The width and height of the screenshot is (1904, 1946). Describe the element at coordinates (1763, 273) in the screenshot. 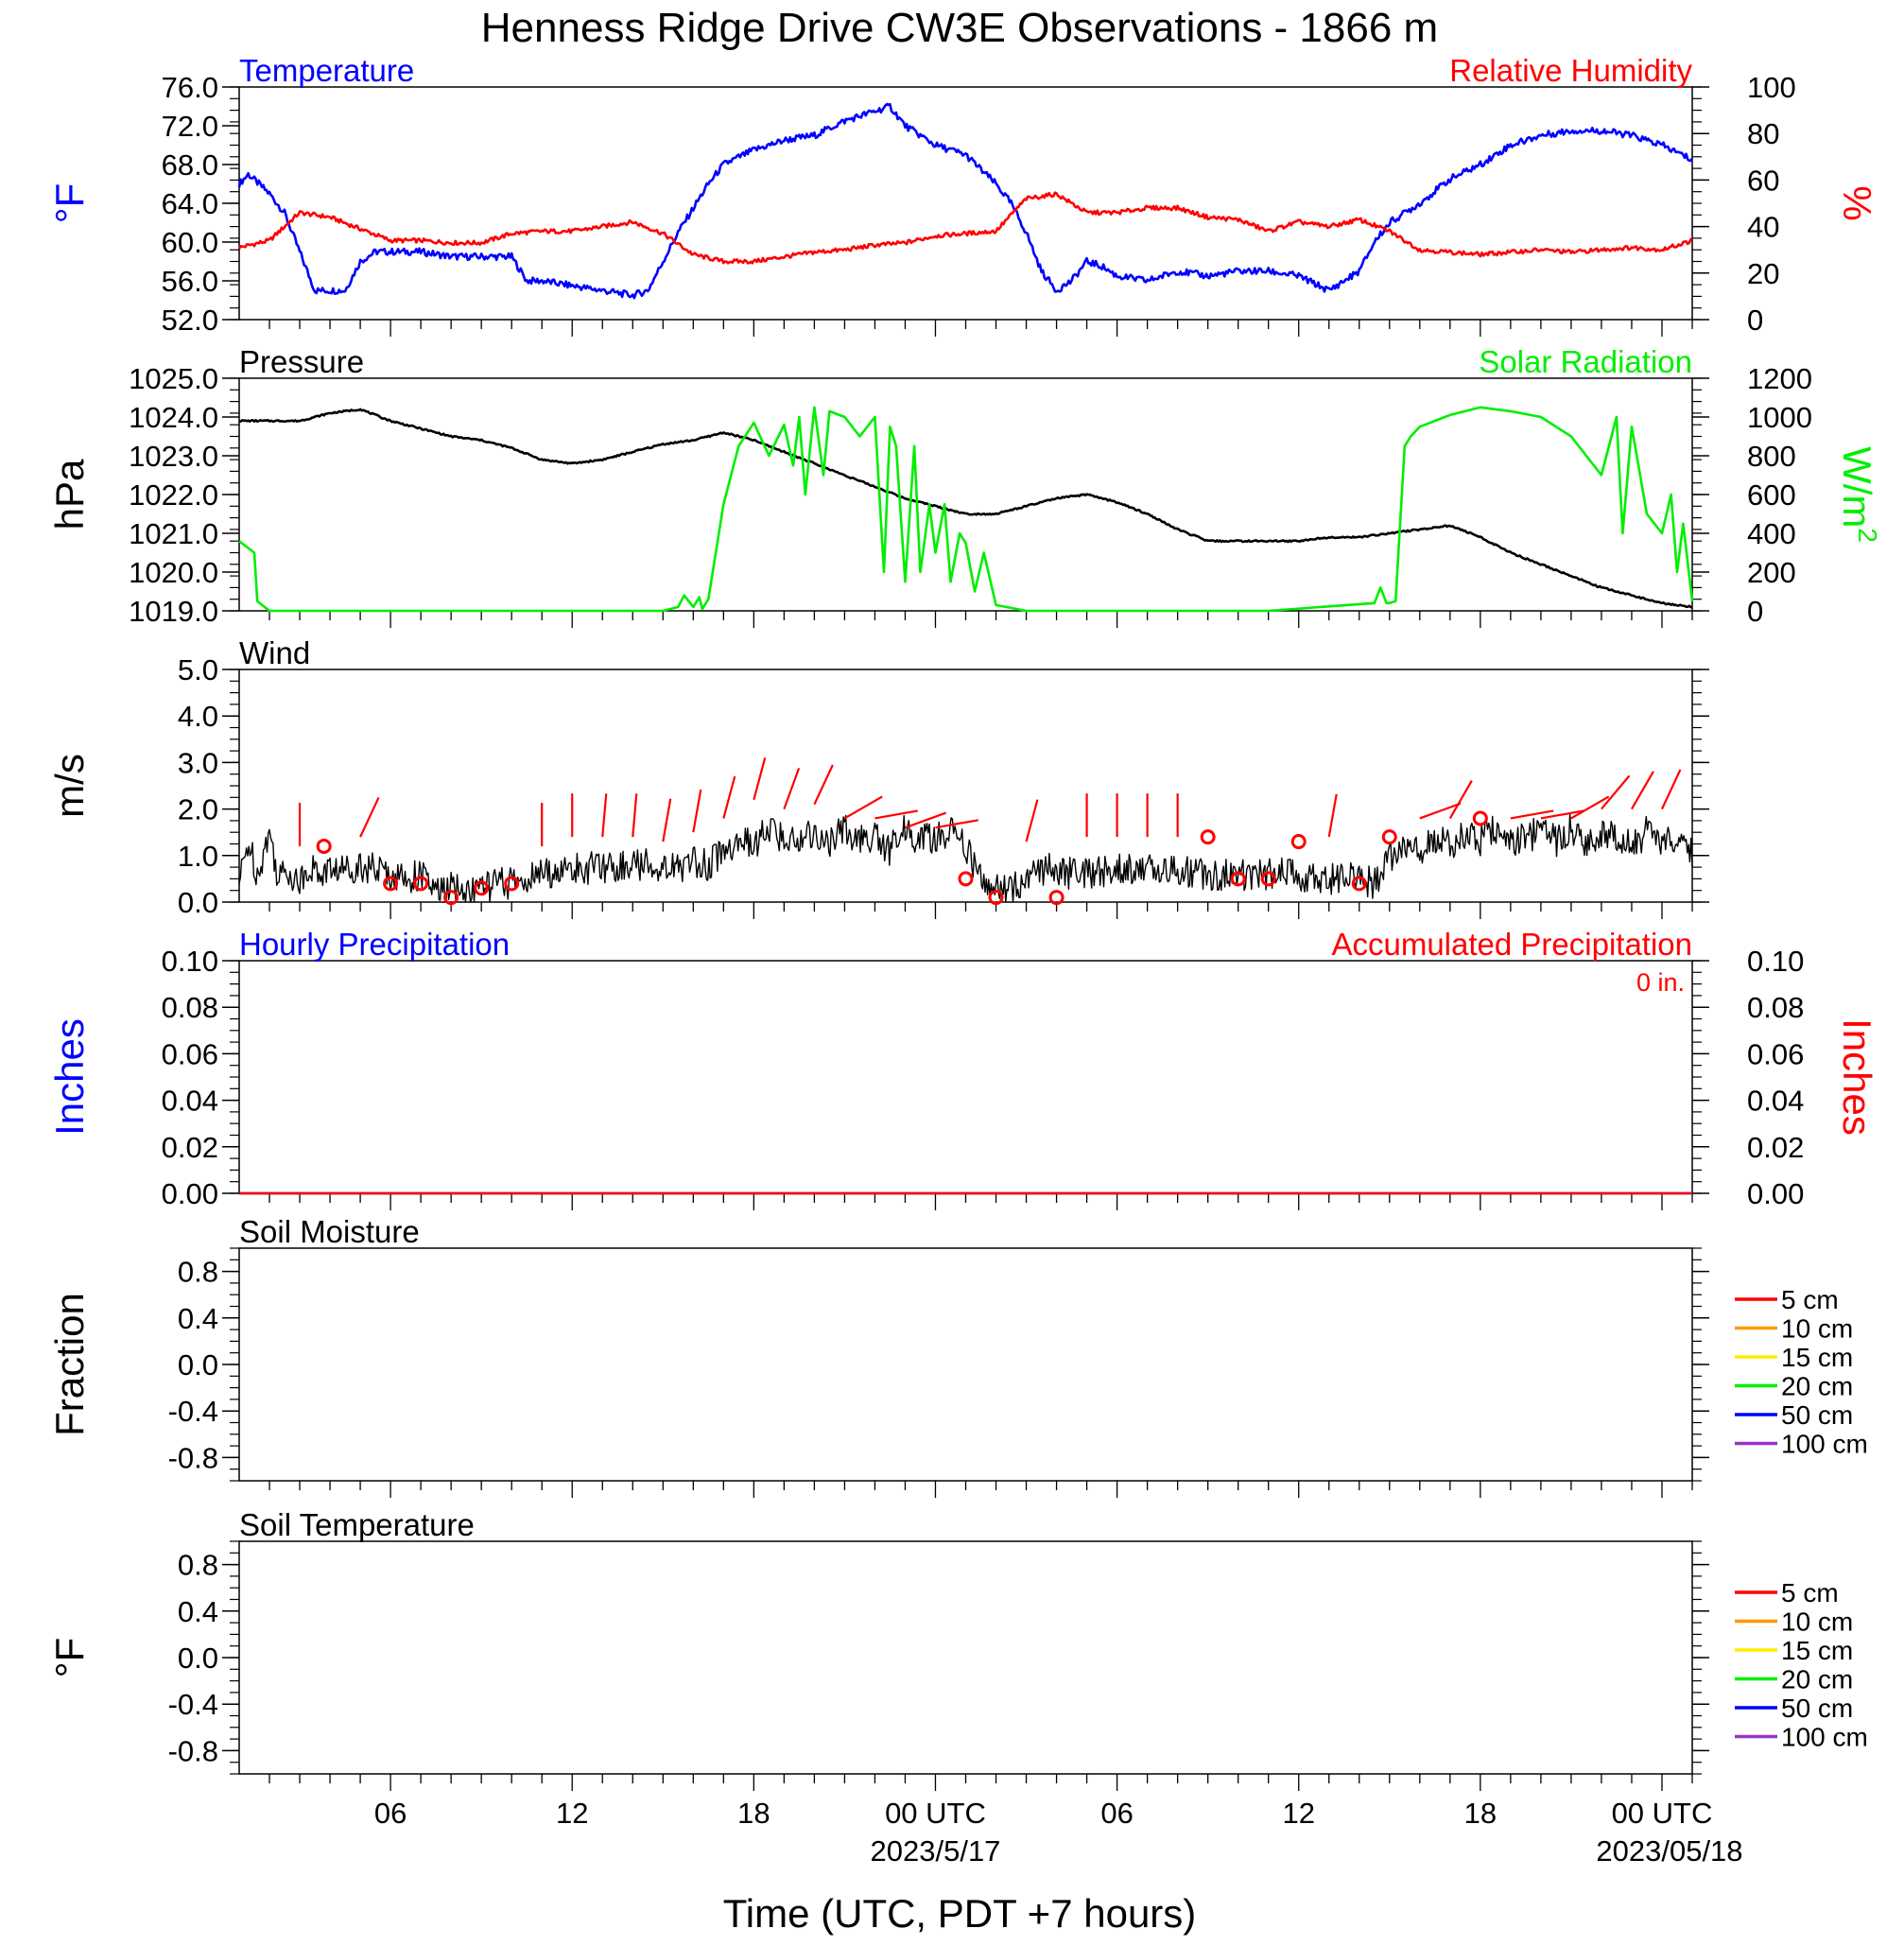

I see `y-tick-label-right: 20` at that location.